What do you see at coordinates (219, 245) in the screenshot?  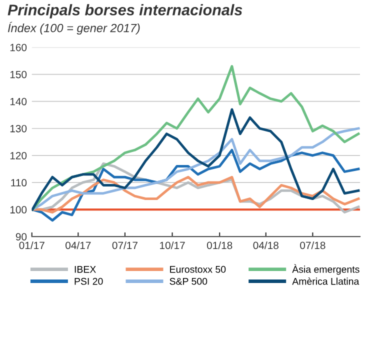 I see `x-tick-label: 01/18` at bounding box center [219, 245].